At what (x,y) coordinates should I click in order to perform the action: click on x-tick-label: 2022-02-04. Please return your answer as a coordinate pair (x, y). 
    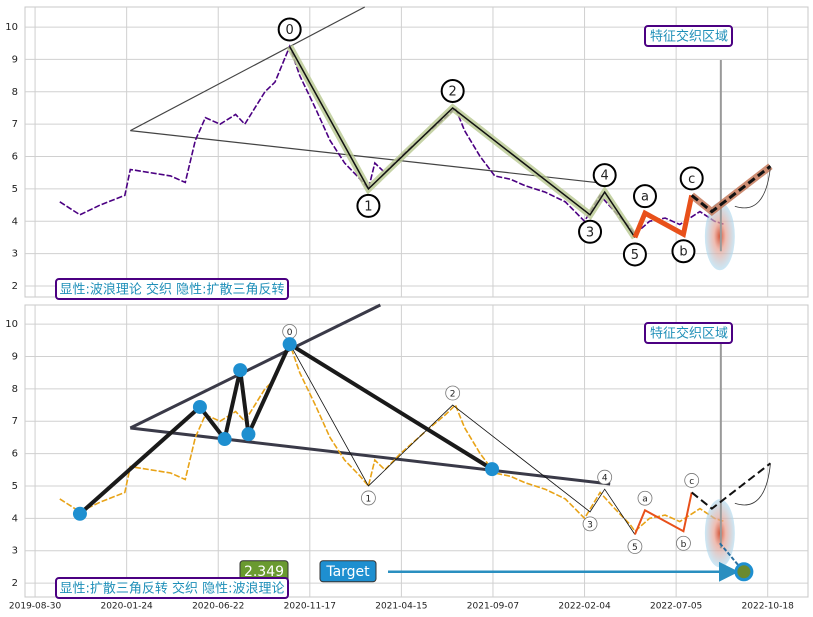
    Looking at the image, I should click on (584, 607).